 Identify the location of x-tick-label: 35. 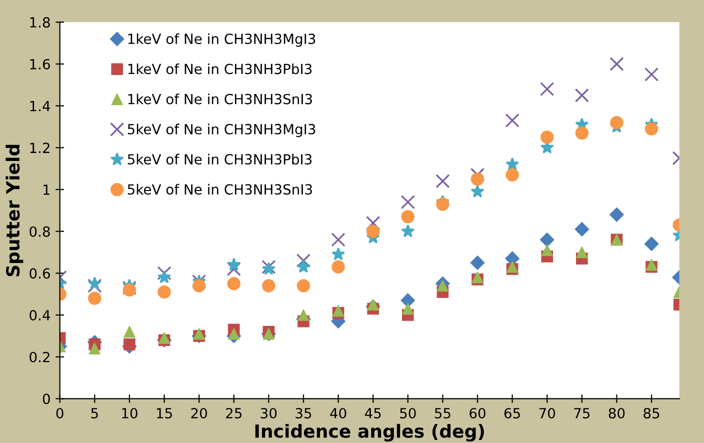
(304, 413).